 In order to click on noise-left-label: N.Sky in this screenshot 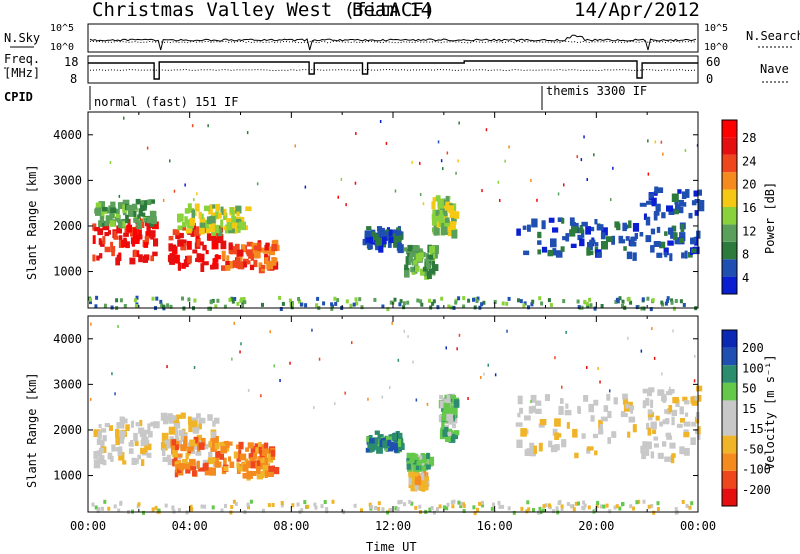, I will do `click(22, 38)`.